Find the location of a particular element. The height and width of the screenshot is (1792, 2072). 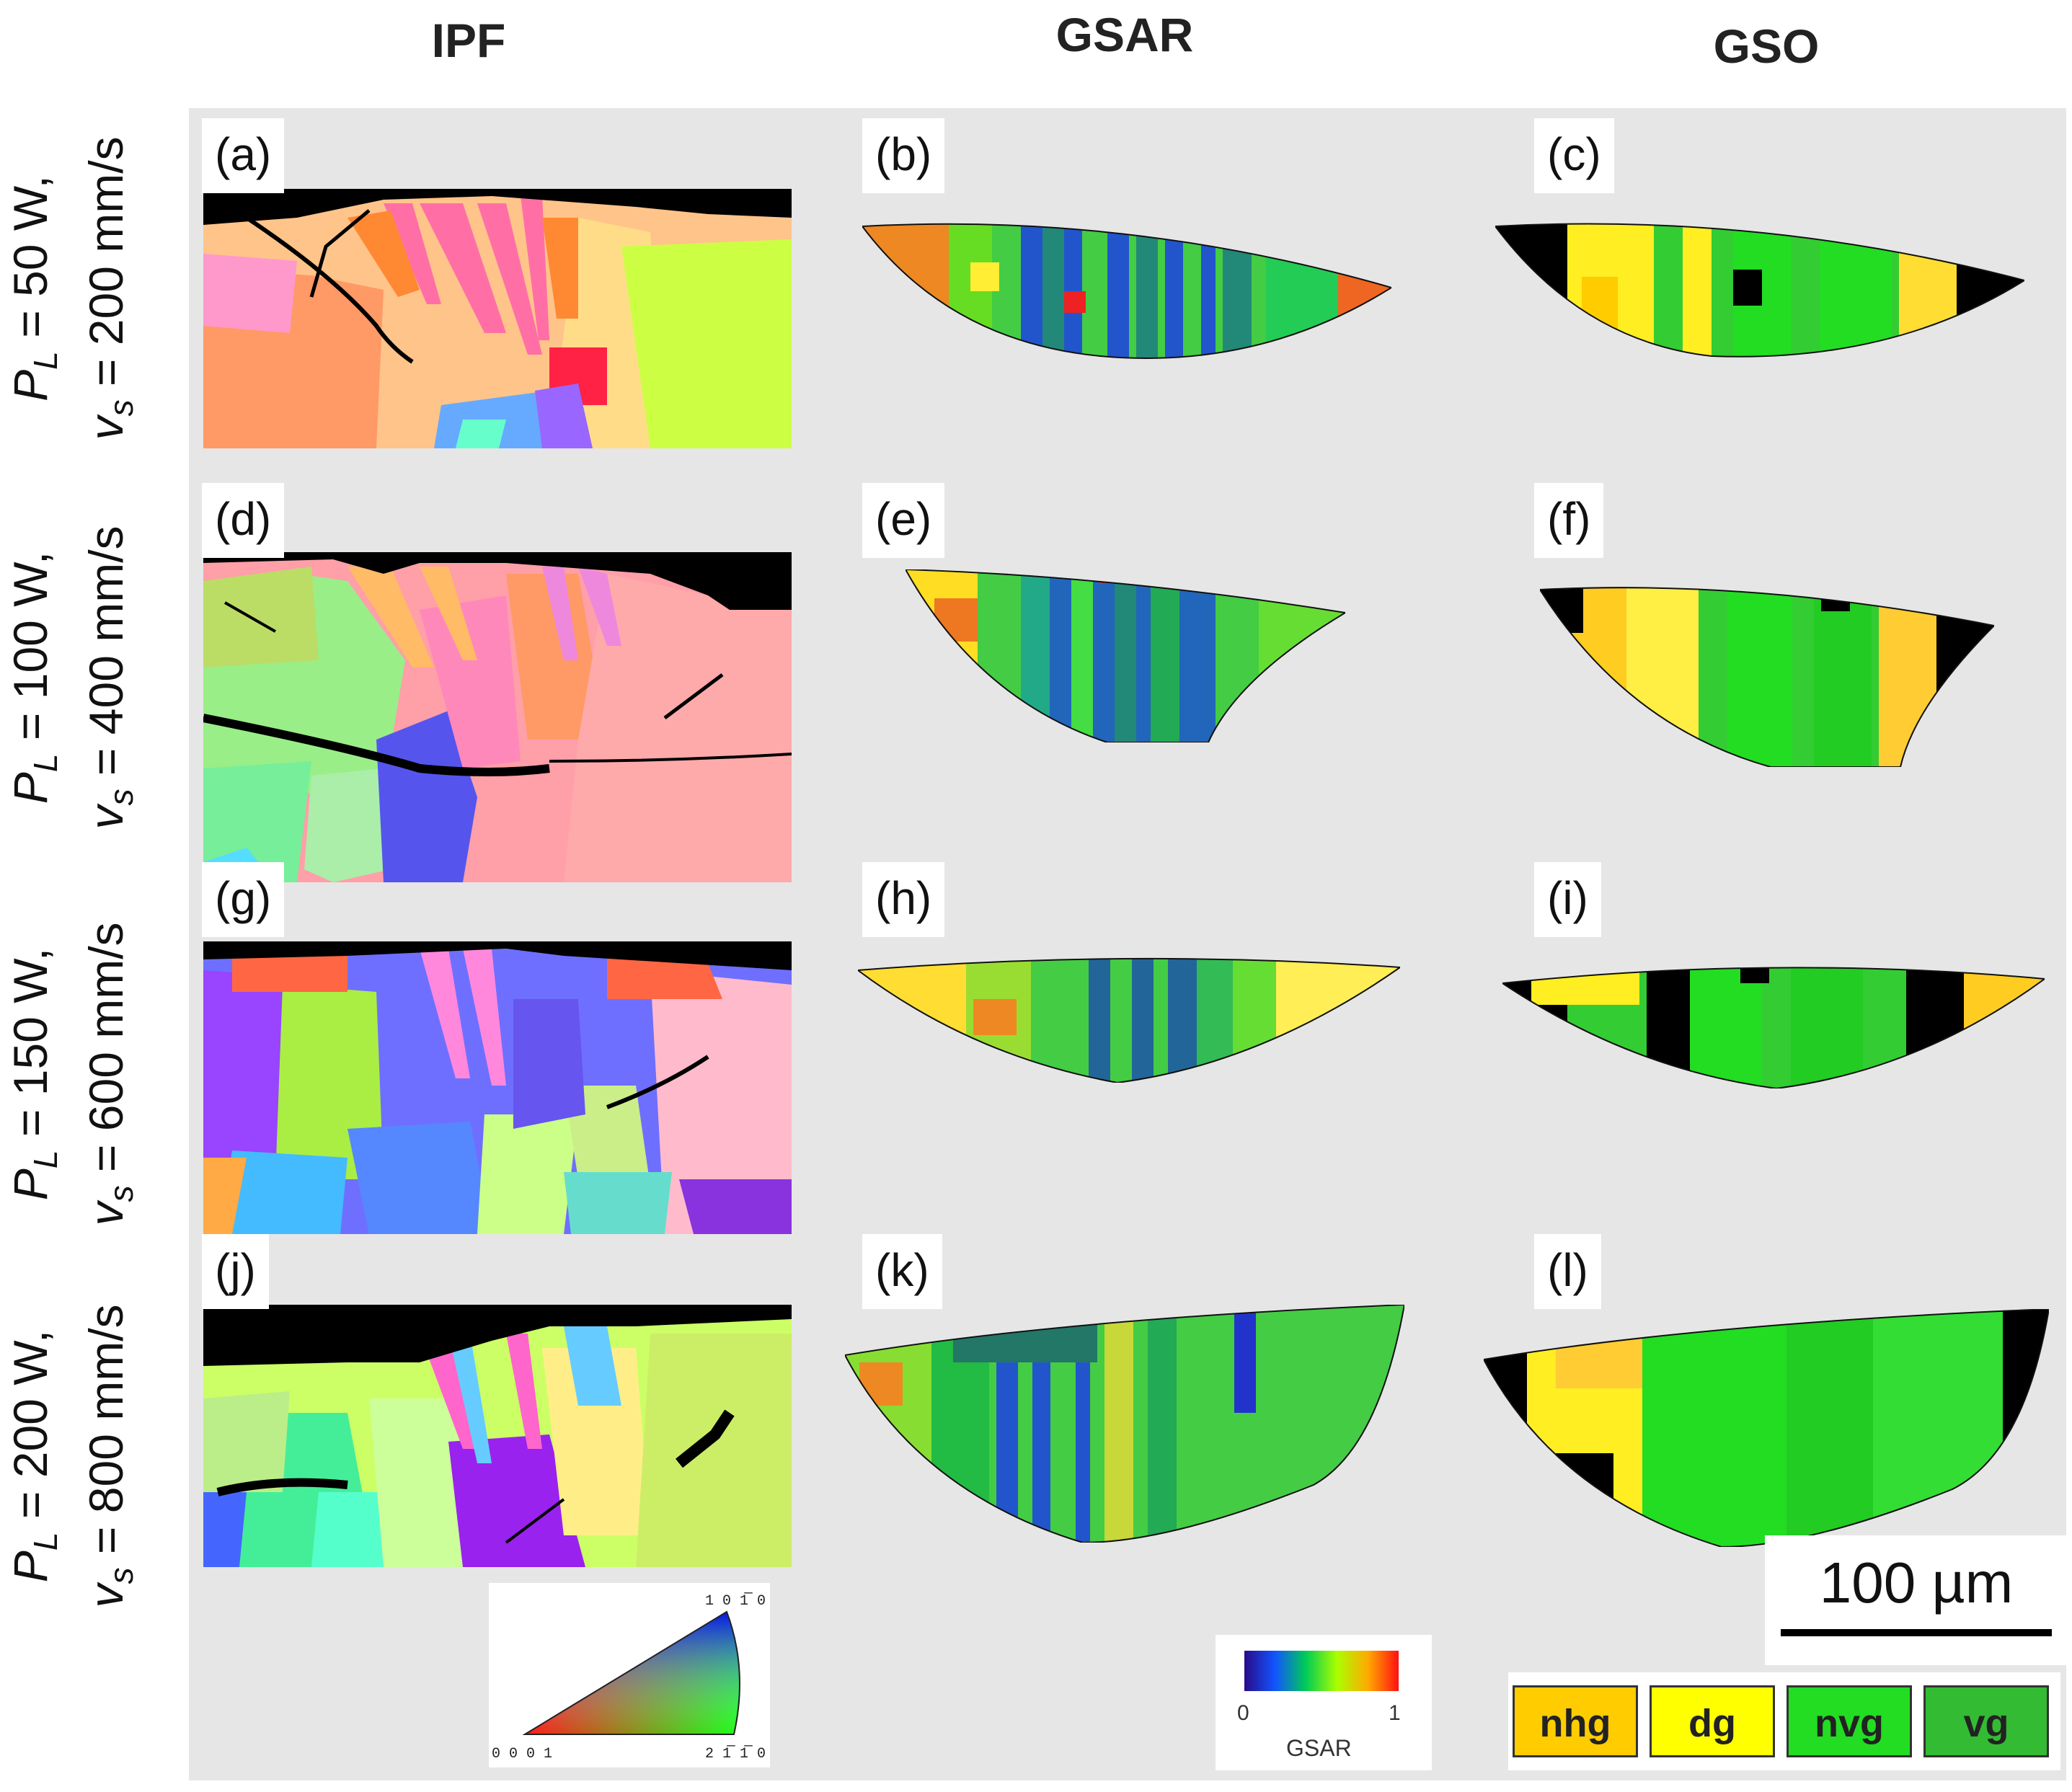

row-label-3: PL = 150 W, vs = 600 mm/s is located at coordinates (72, 1074).